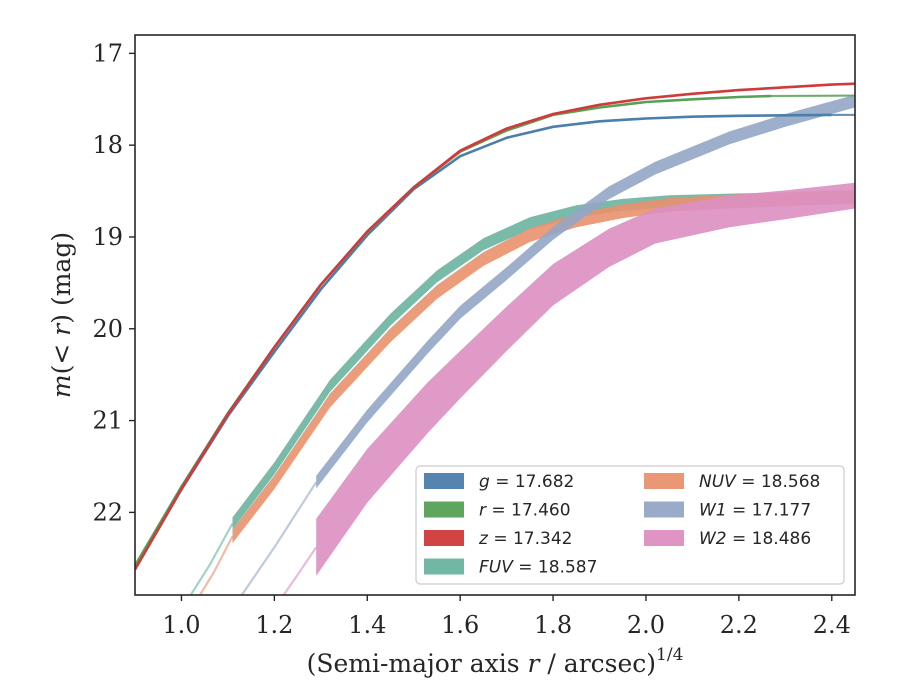 The height and width of the screenshot is (700, 900). What do you see at coordinates (460, 625) in the screenshot?
I see `x-tick-label: 1.6` at bounding box center [460, 625].